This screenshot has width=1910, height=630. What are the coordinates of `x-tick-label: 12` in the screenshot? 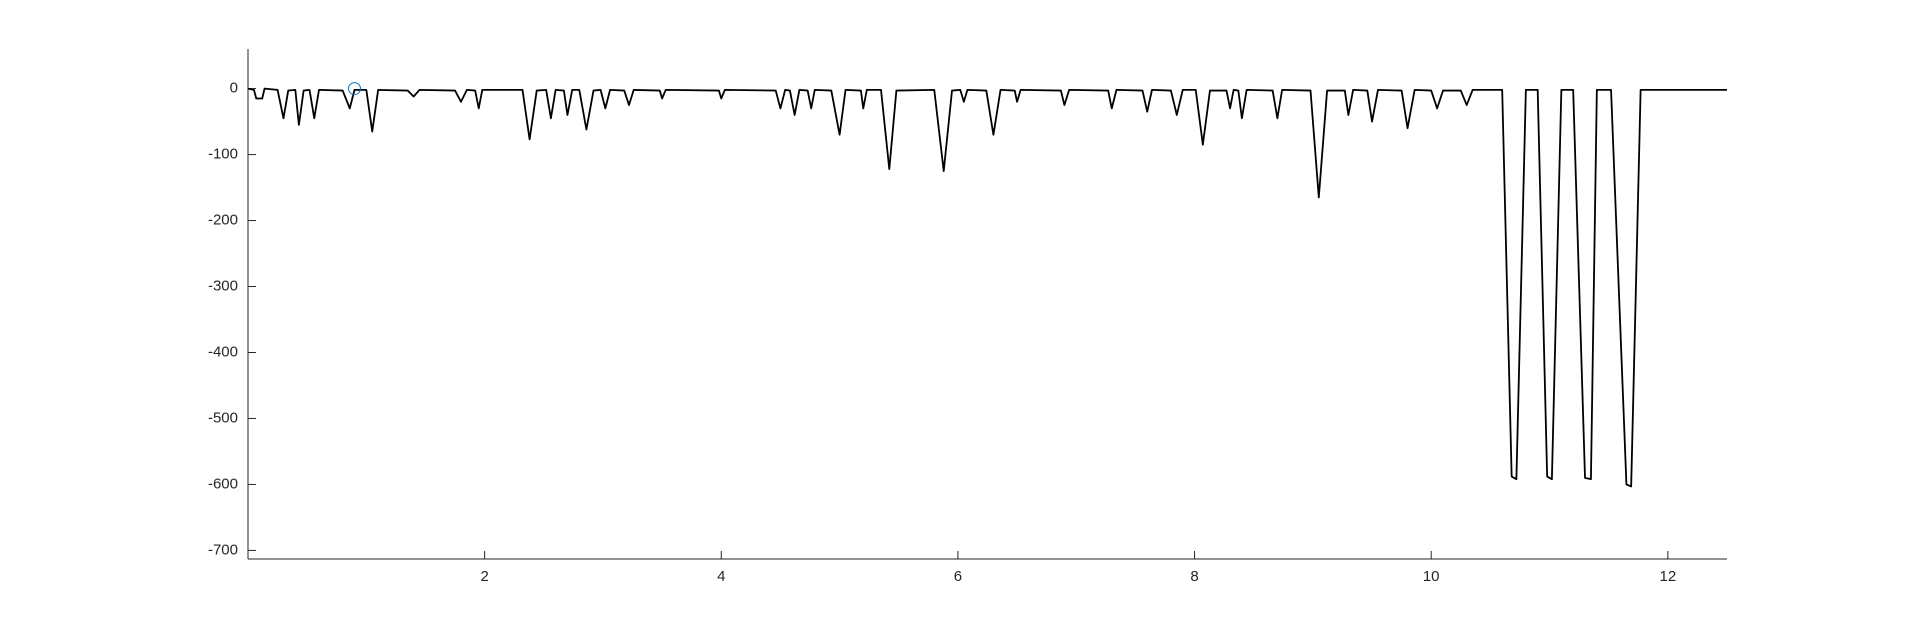 It's located at (1667, 576).